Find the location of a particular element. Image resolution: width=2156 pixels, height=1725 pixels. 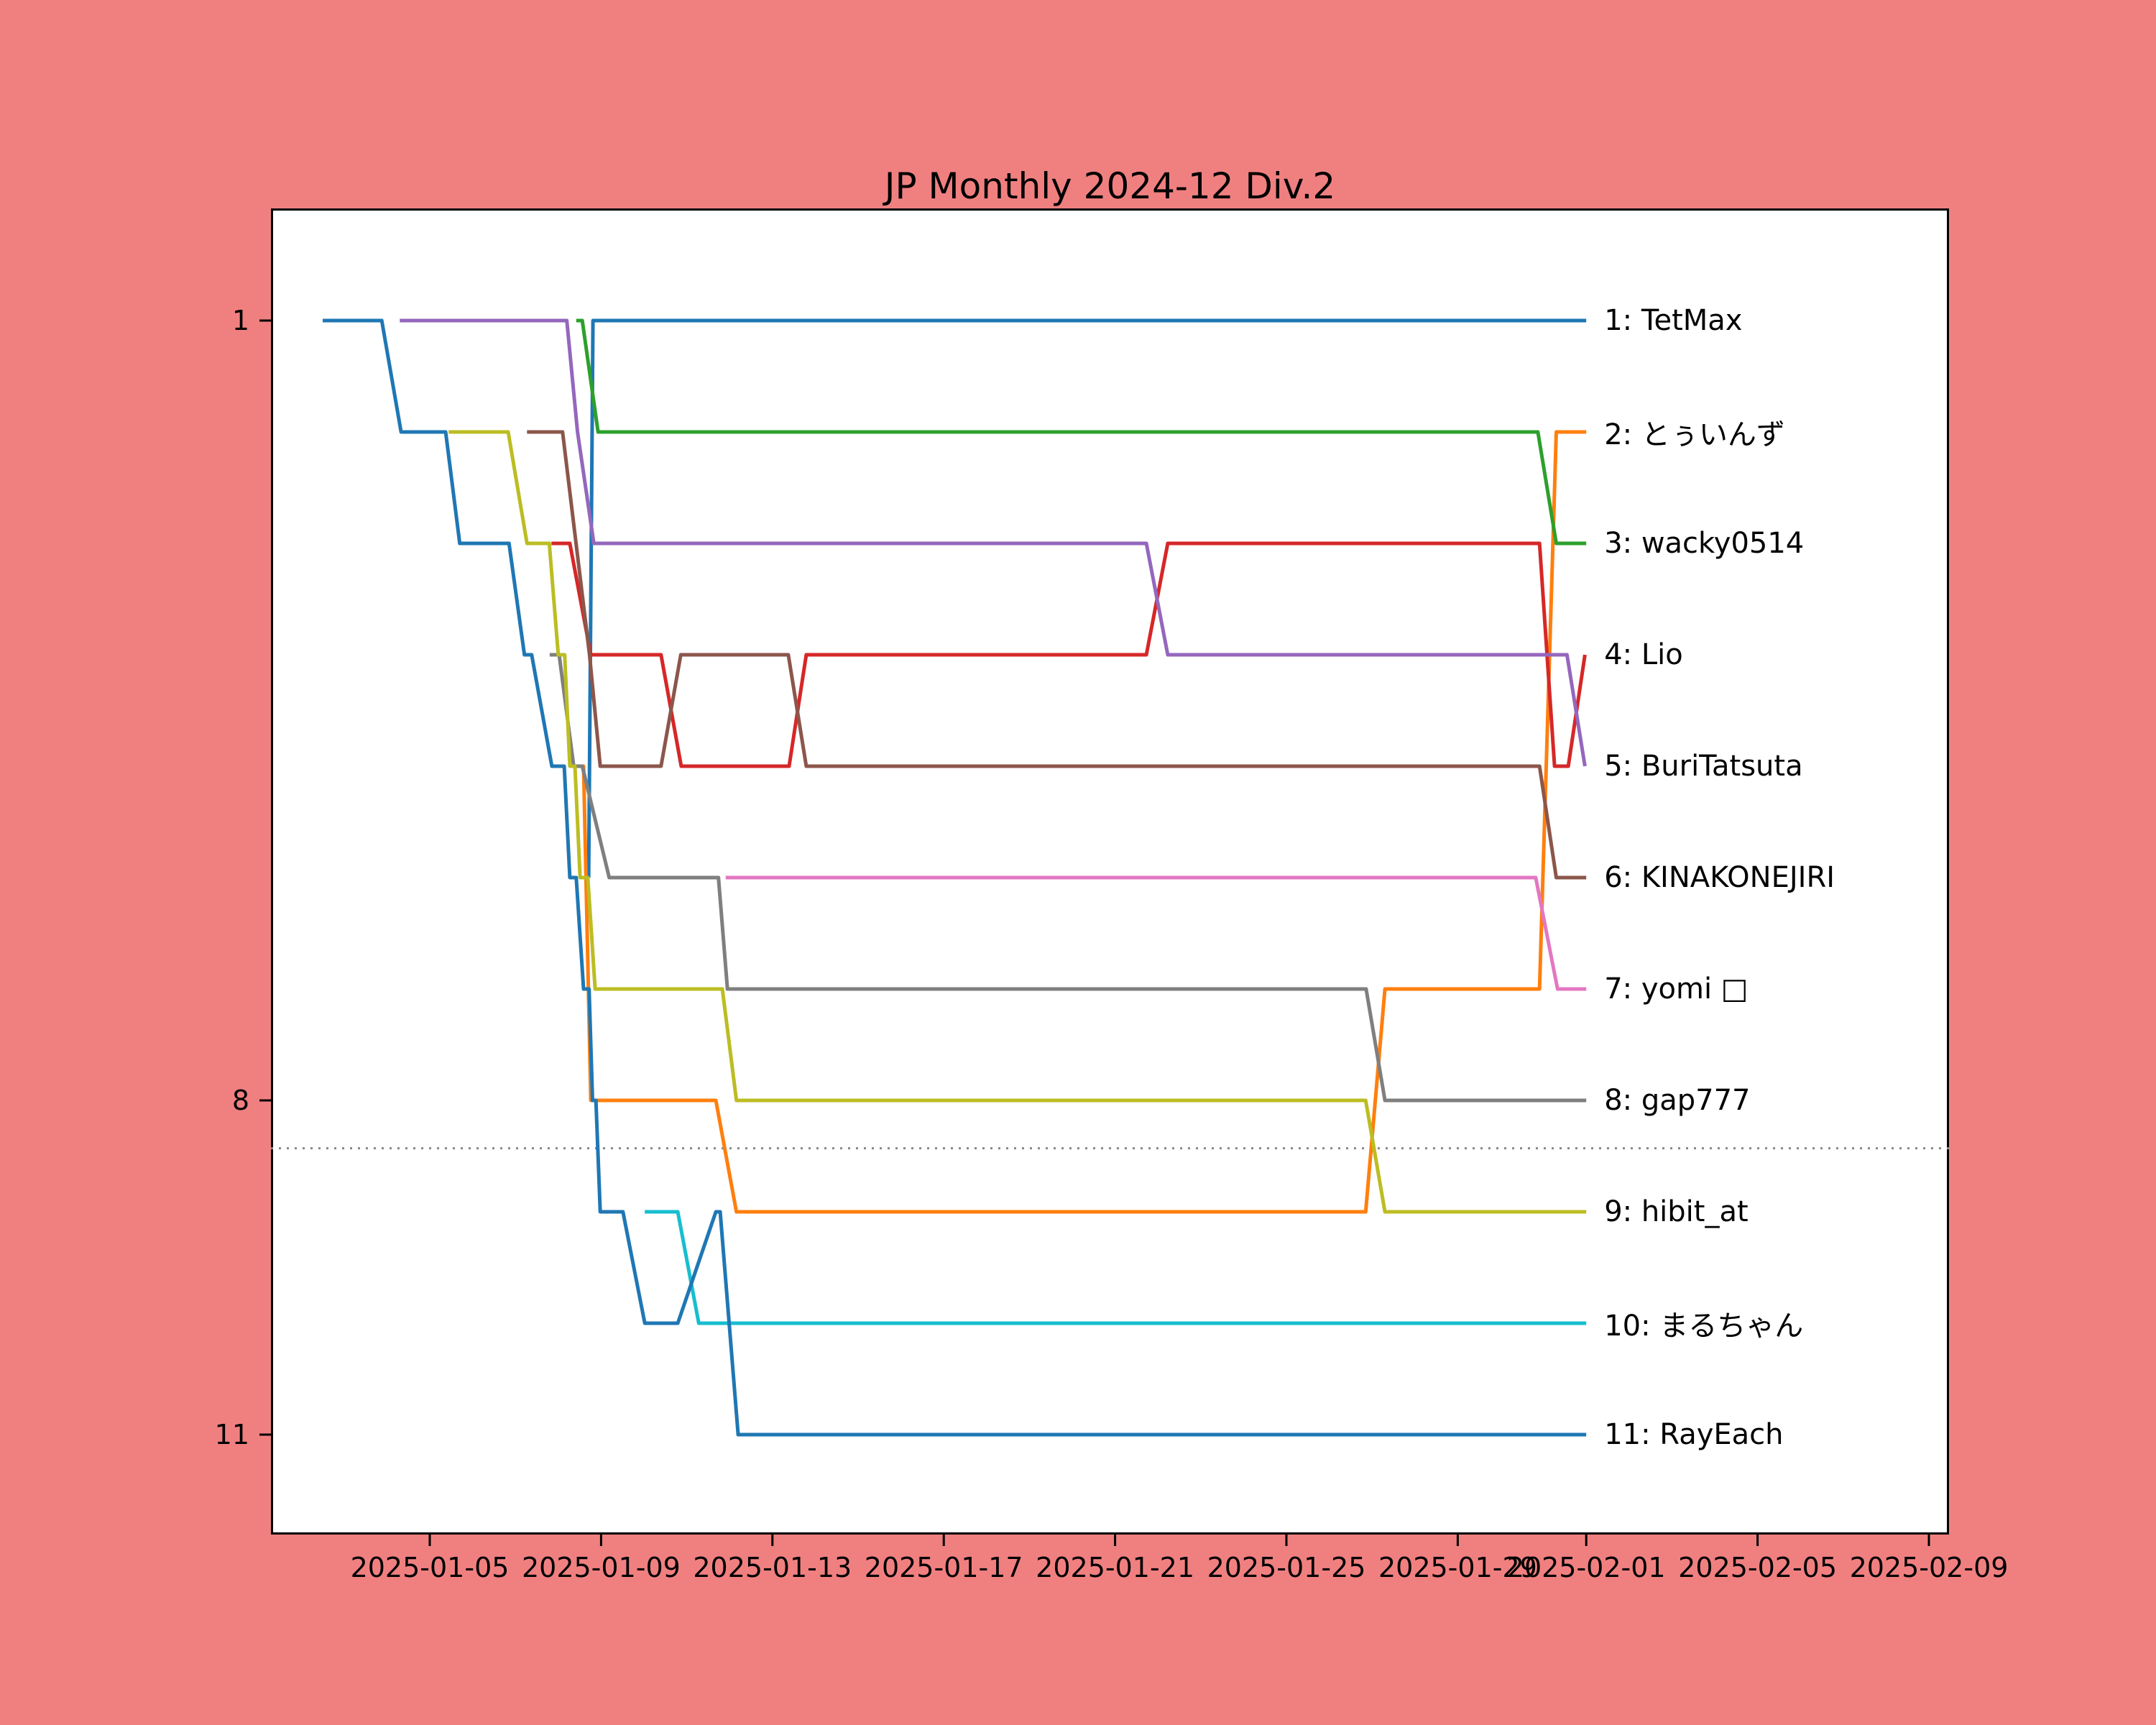

chart-title: JP Monthly 2024-12 Div.2 is located at coordinates (1110, 186).